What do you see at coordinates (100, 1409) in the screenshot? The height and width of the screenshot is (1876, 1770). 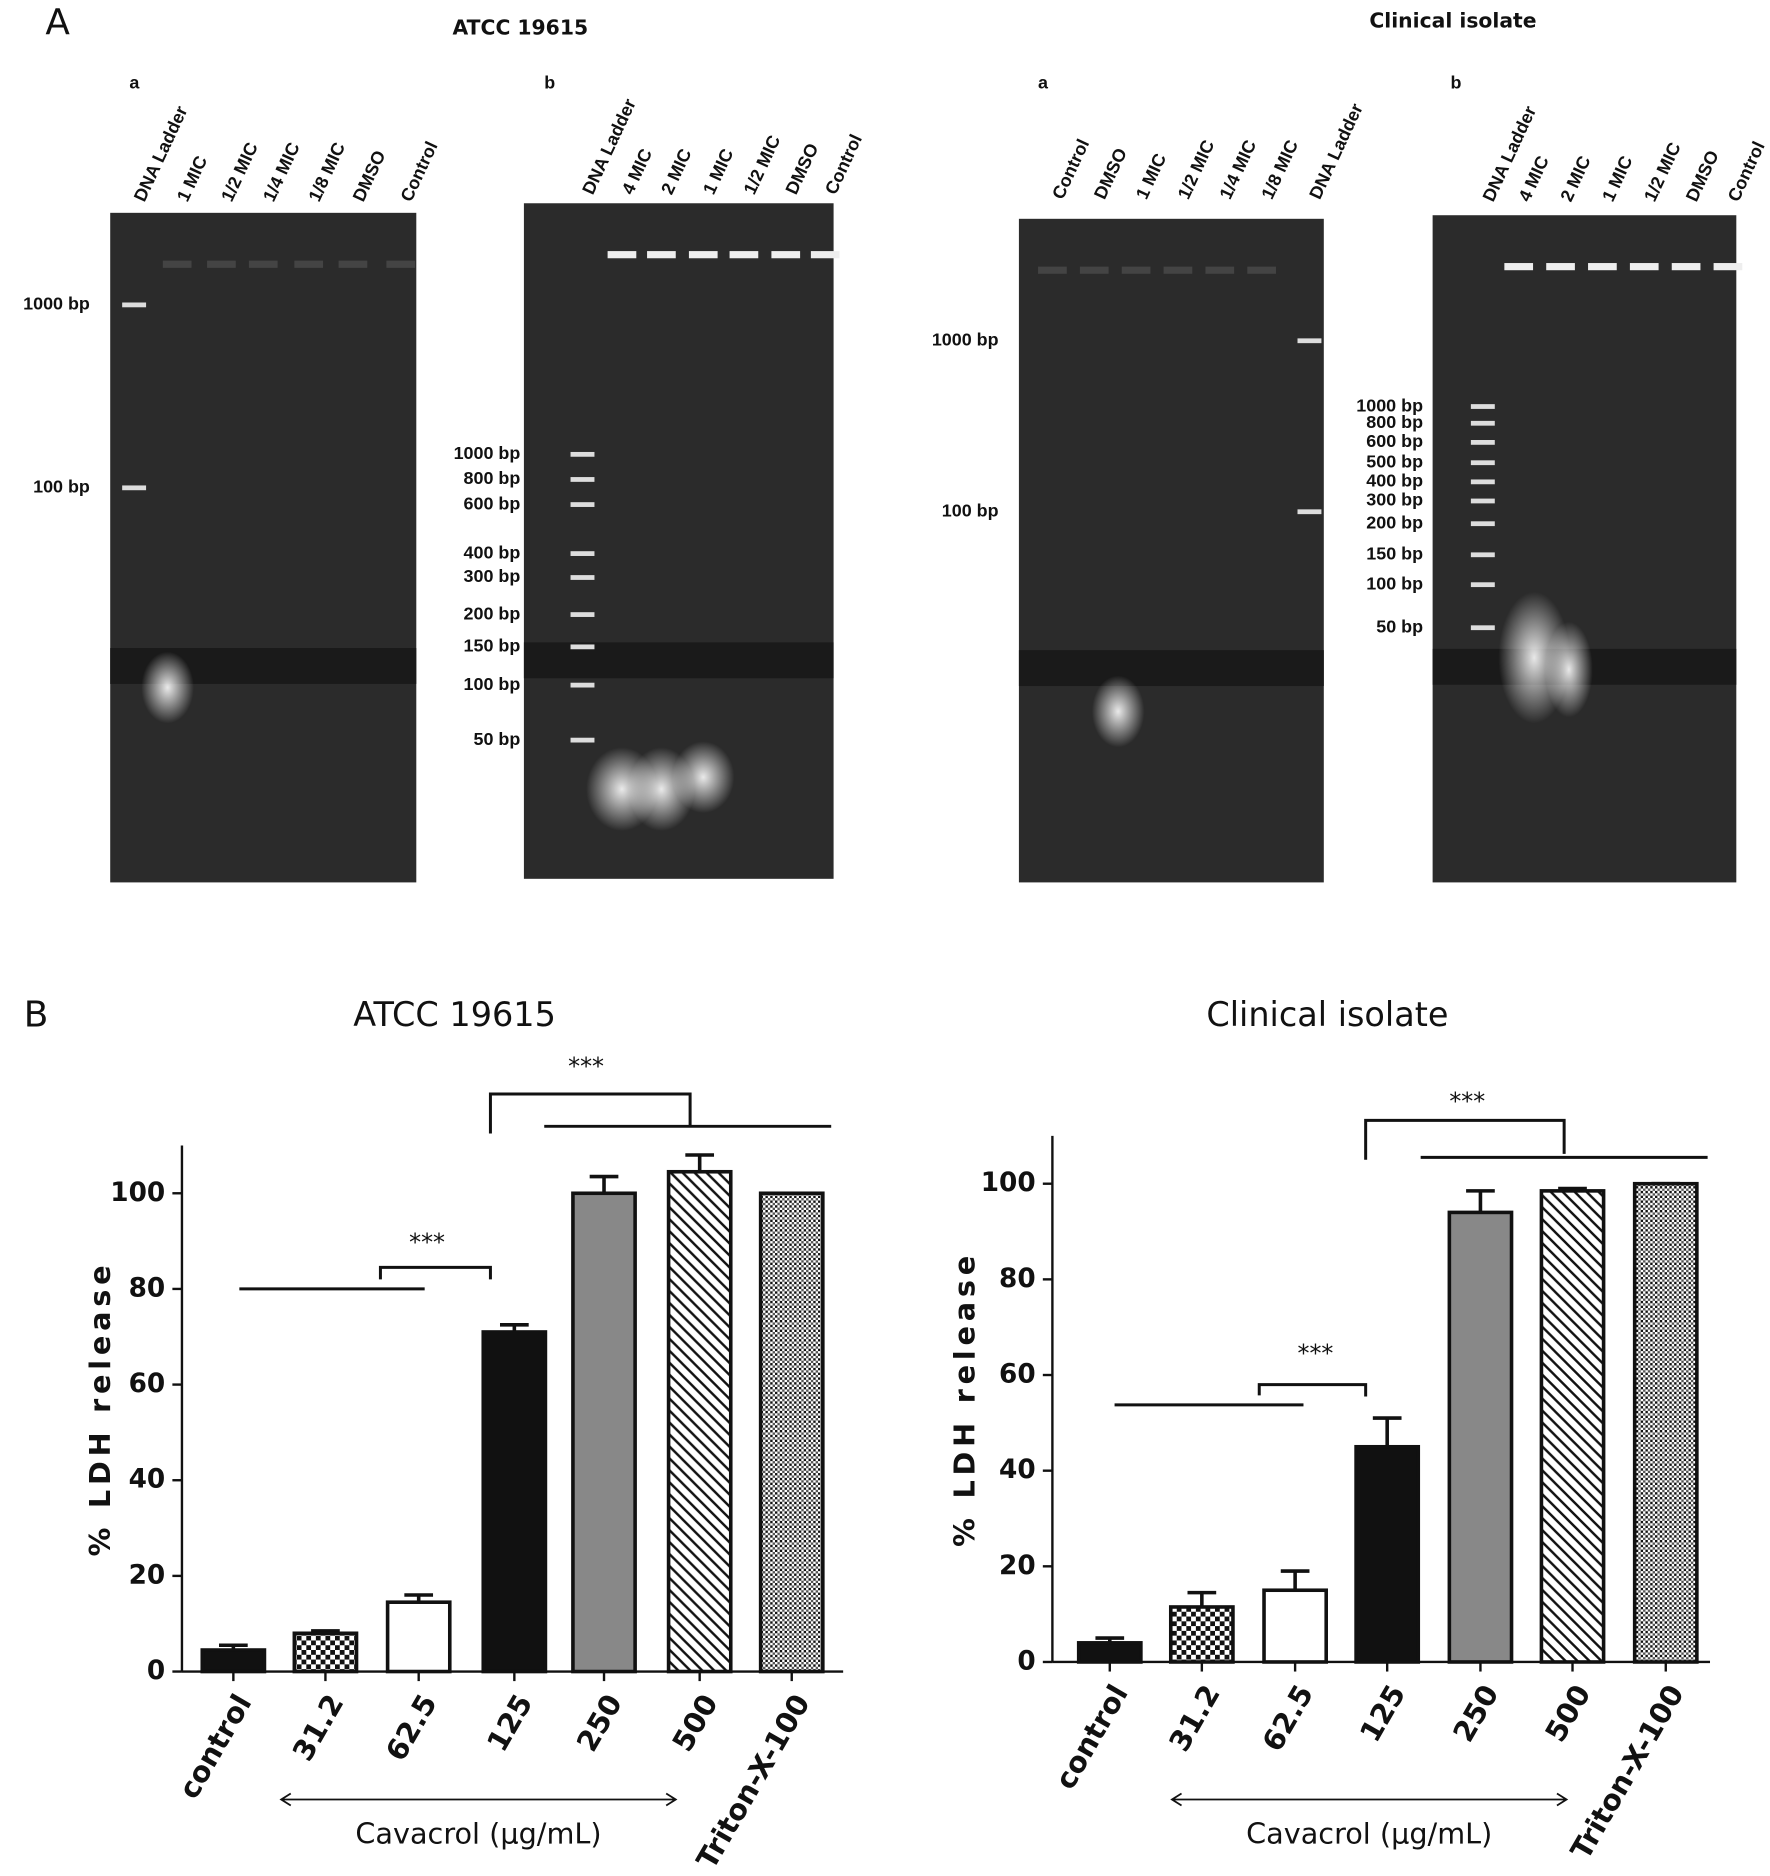 I see `y-axis-label: % LDH release` at bounding box center [100, 1409].